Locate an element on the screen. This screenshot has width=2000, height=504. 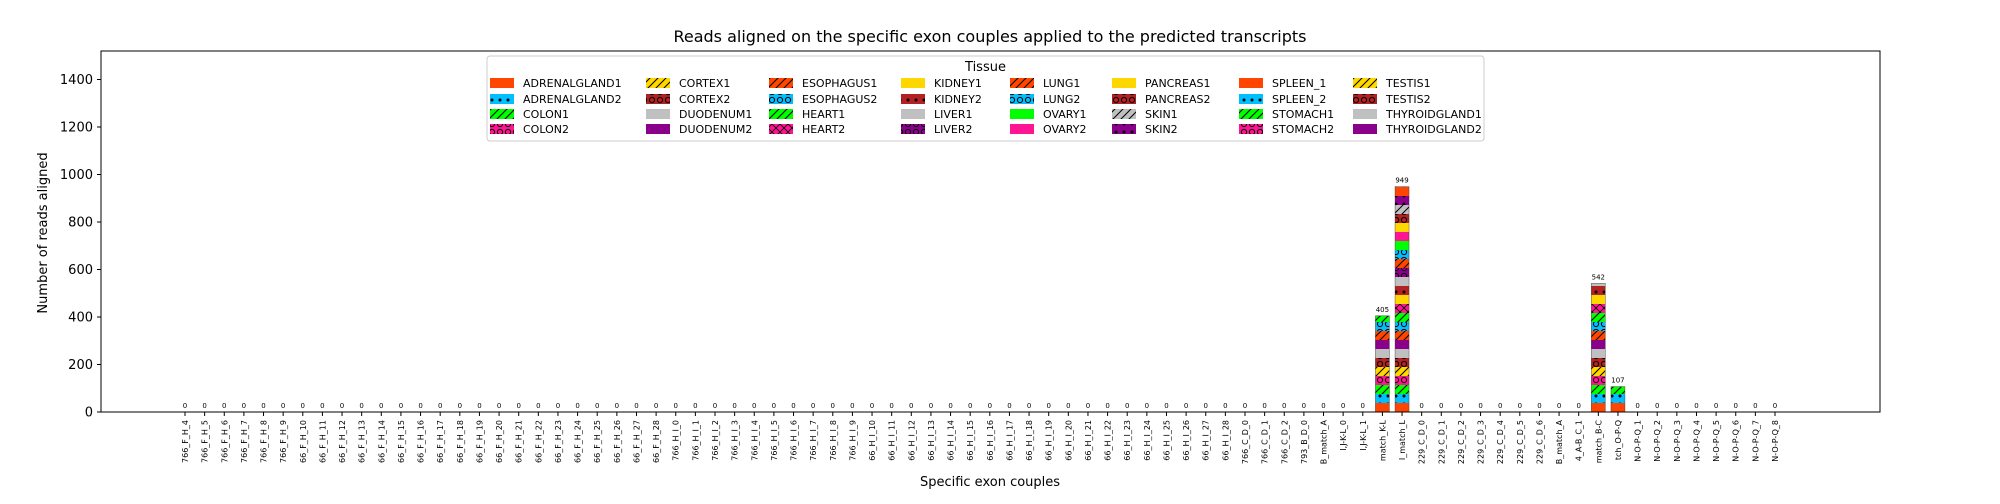
legend-label: TESTIS2 is located at coordinates (1408, 99).